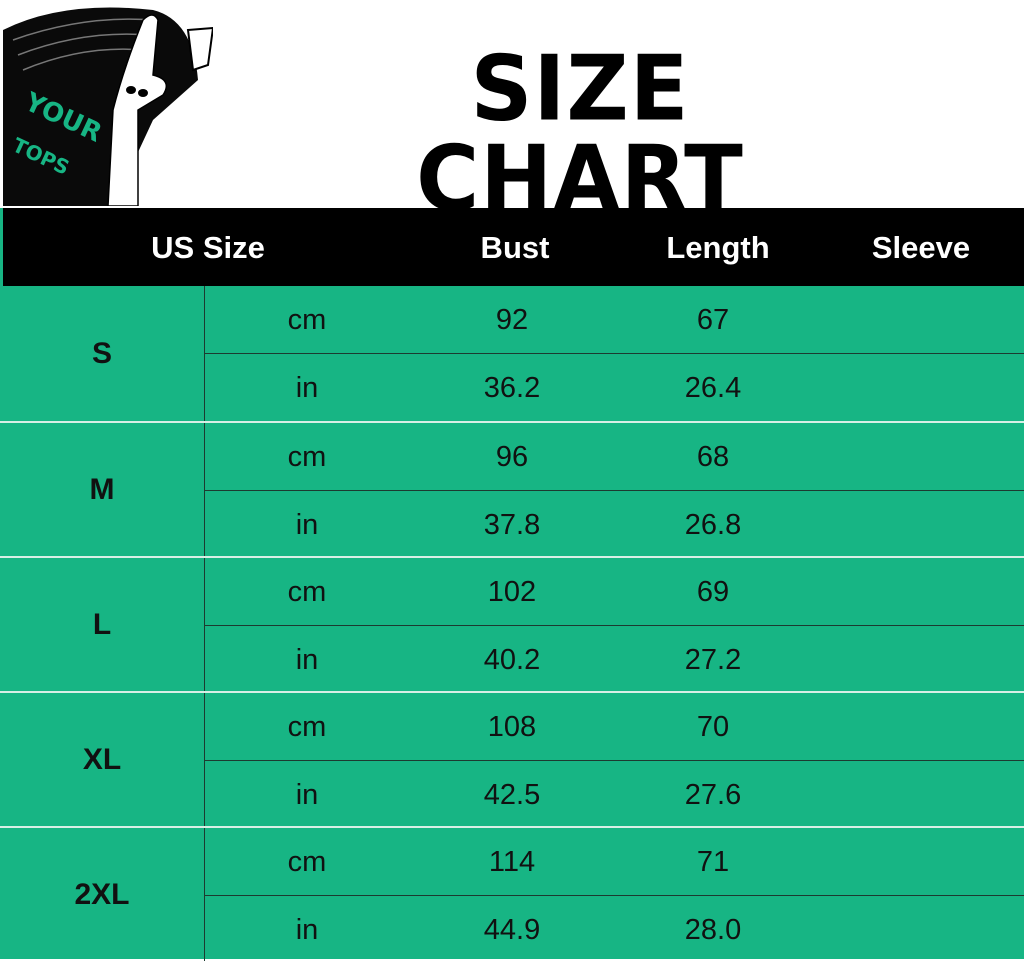 Image resolution: width=1024 pixels, height=963 pixels. I want to click on cell-bust: 92, so click(512, 320).